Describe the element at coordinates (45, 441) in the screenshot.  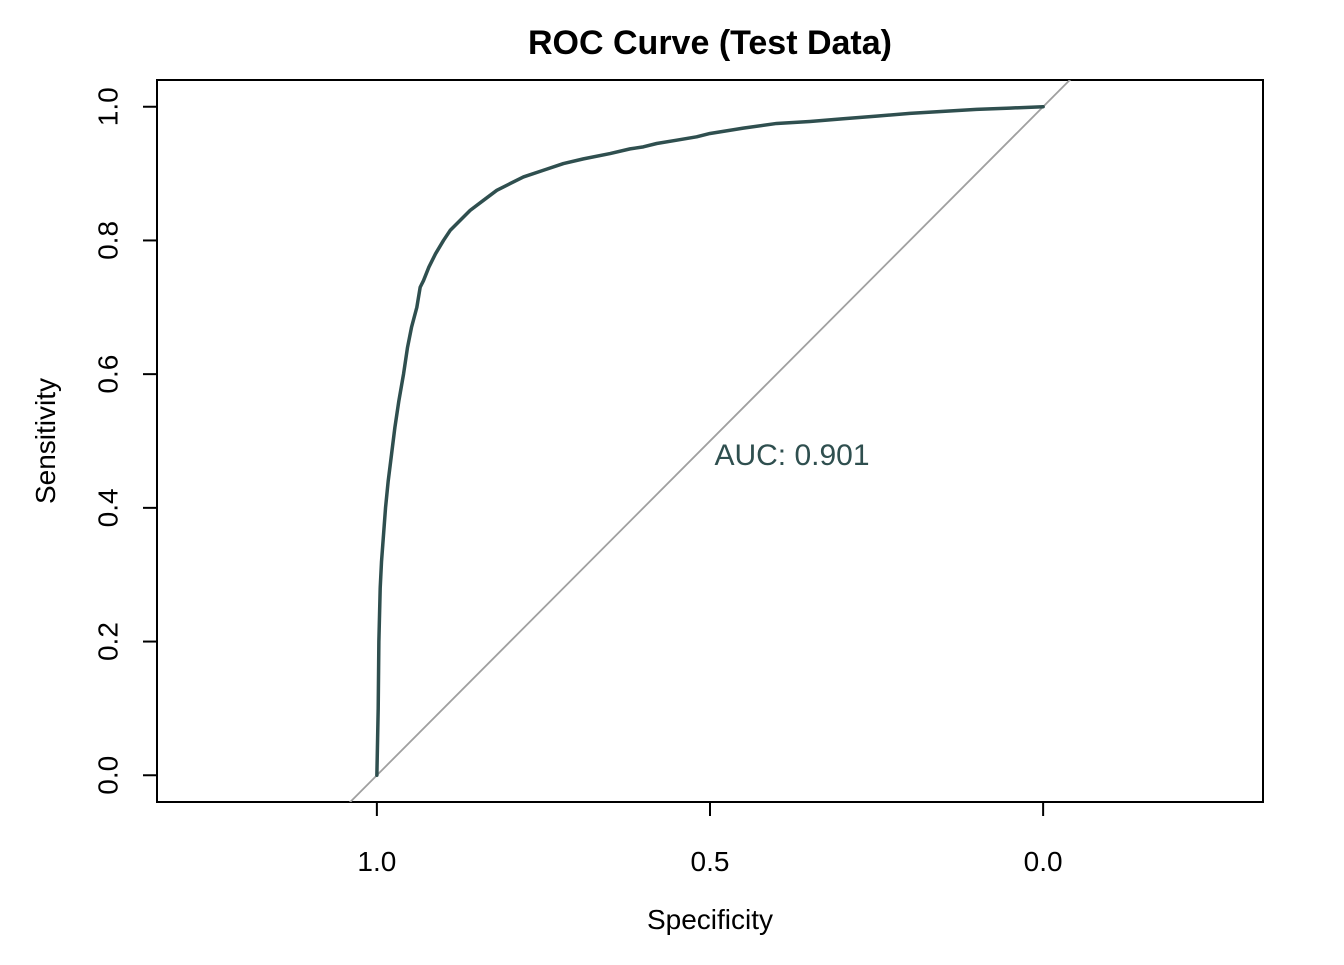
I see `y-axis-label: Sensitivity` at that location.